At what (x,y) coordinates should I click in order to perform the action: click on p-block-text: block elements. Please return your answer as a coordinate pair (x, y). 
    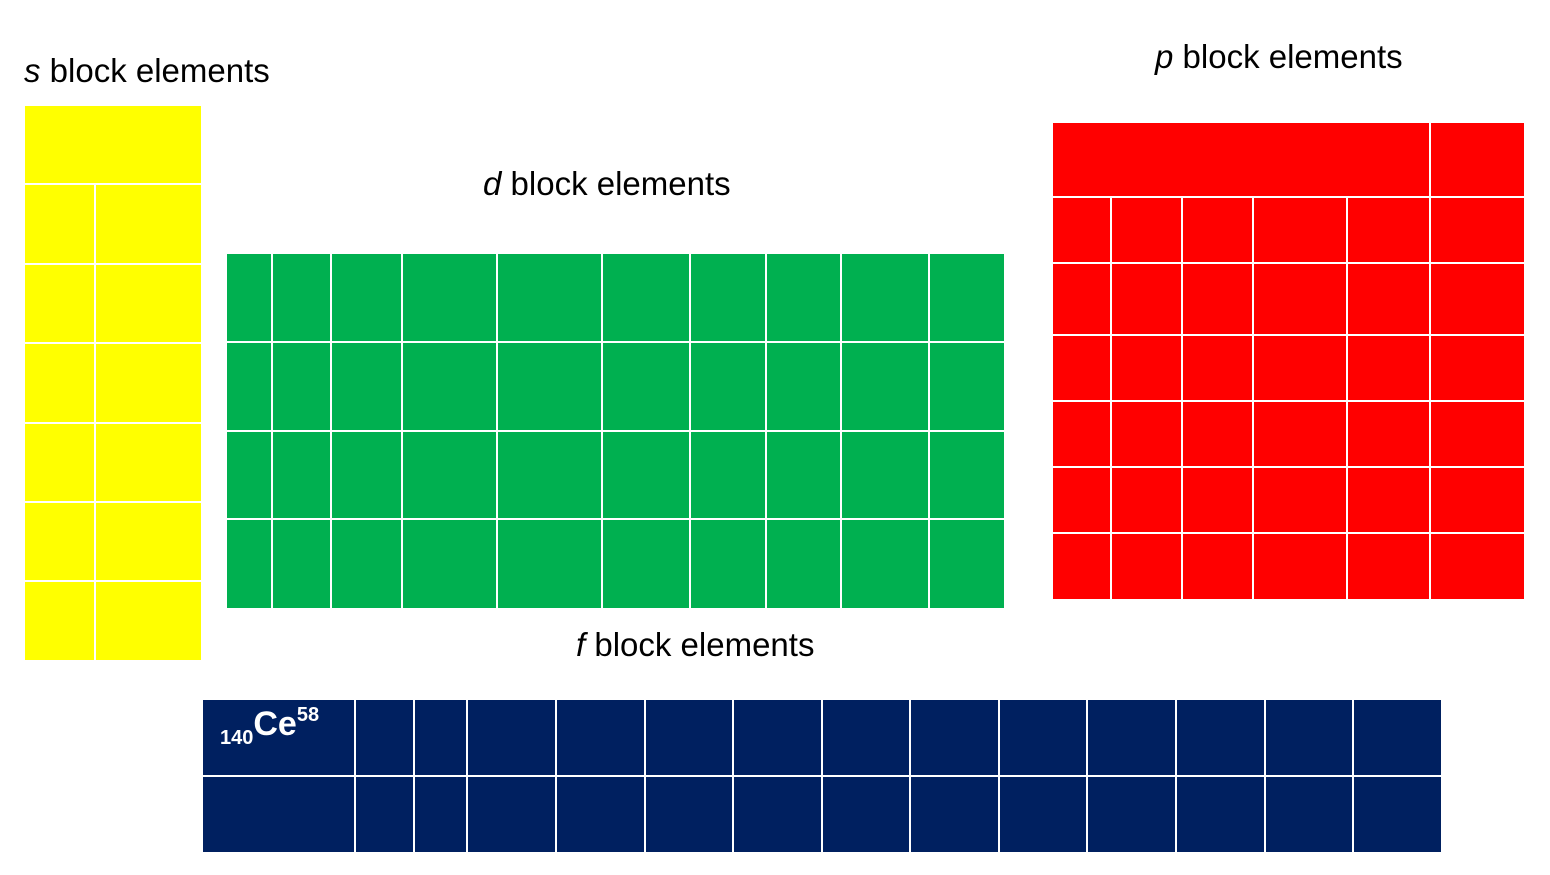
    Looking at the image, I should click on (1288, 56).